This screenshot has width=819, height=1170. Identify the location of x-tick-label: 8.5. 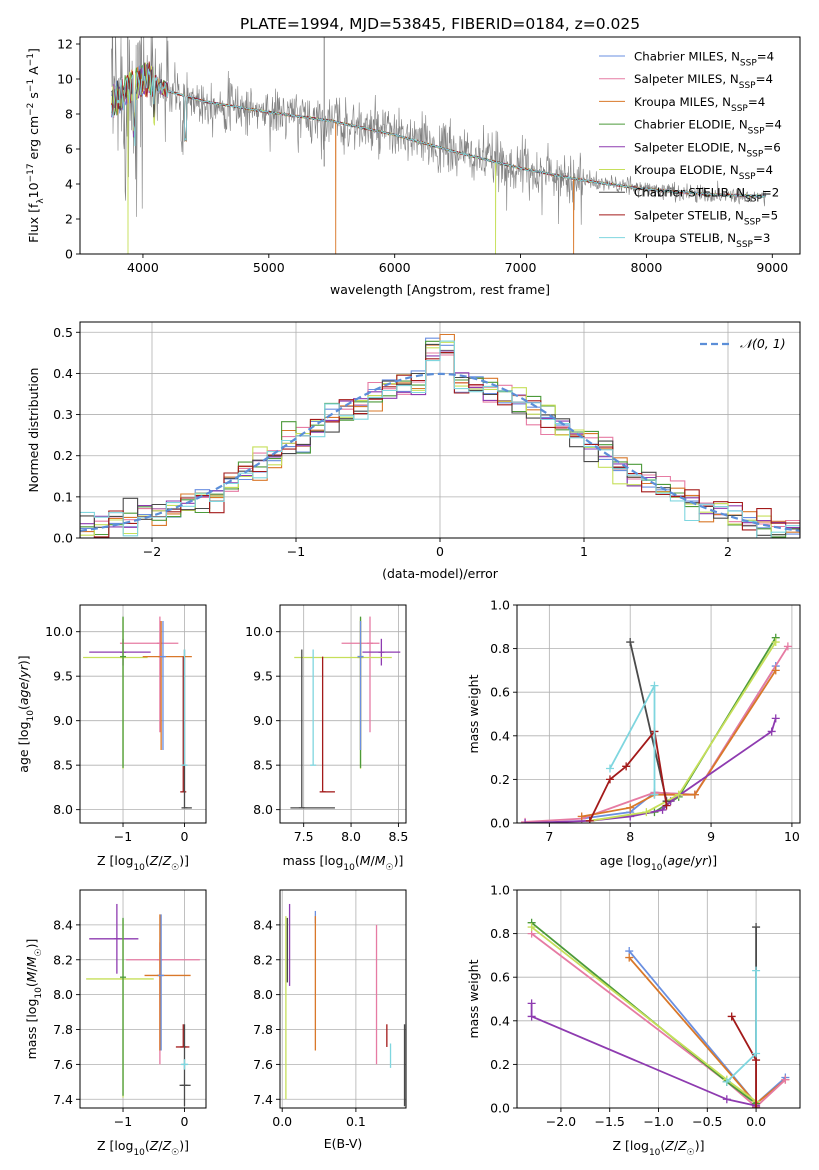
(398, 836).